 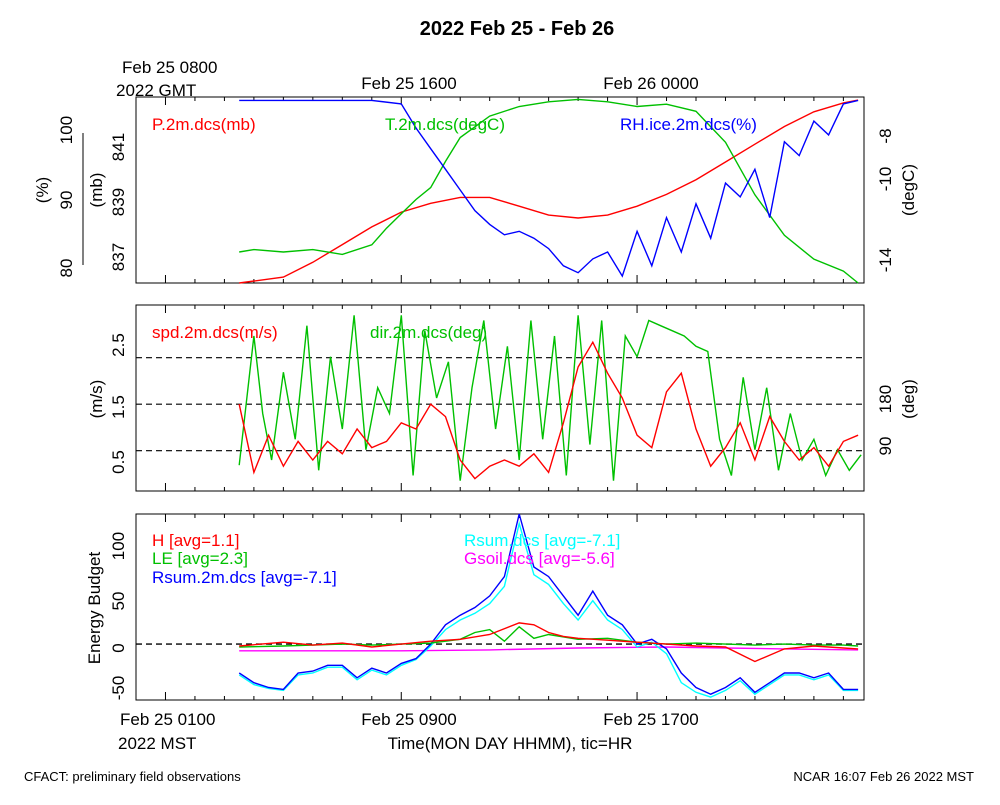 What do you see at coordinates (118, 546) in the screenshot?
I see `panel-3-tick-100: 100` at bounding box center [118, 546].